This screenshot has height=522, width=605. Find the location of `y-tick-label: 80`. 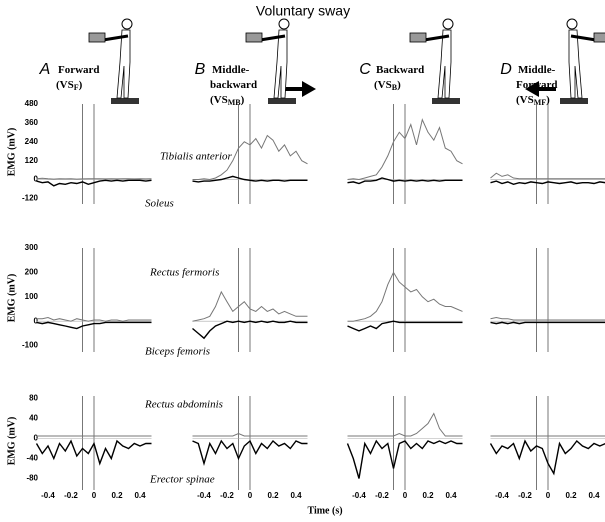

y-tick-label: 80 is located at coordinates (33, 398).